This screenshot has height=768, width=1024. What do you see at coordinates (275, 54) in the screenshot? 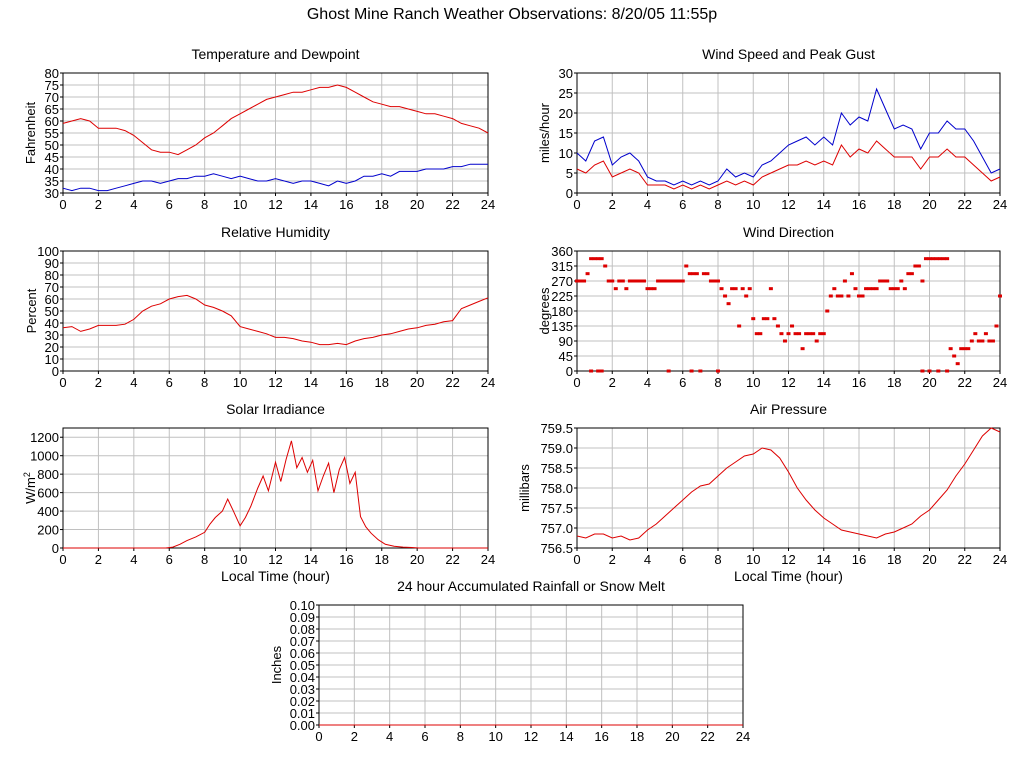
I see `chart-title: Temperature and Dewpoint` at bounding box center [275, 54].